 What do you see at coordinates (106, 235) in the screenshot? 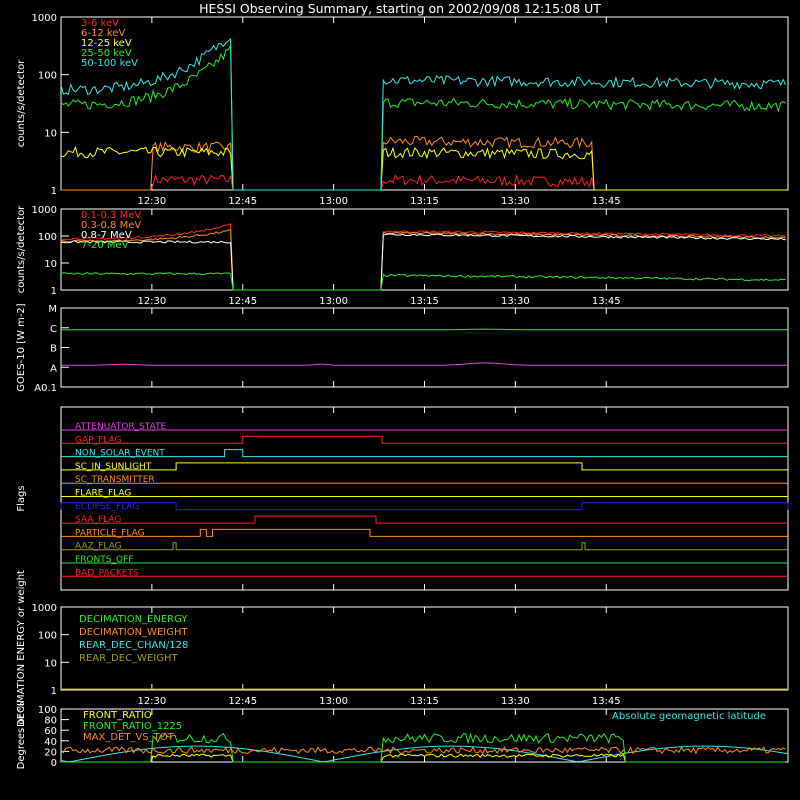
I see `panel2-legend-2: 0.8-7 MeV` at bounding box center [106, 235].